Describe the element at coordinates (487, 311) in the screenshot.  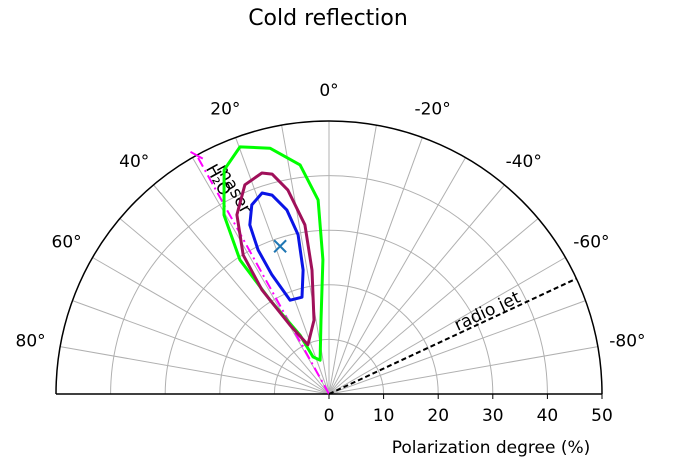
I see `annotation-text: radio jet` at that location.